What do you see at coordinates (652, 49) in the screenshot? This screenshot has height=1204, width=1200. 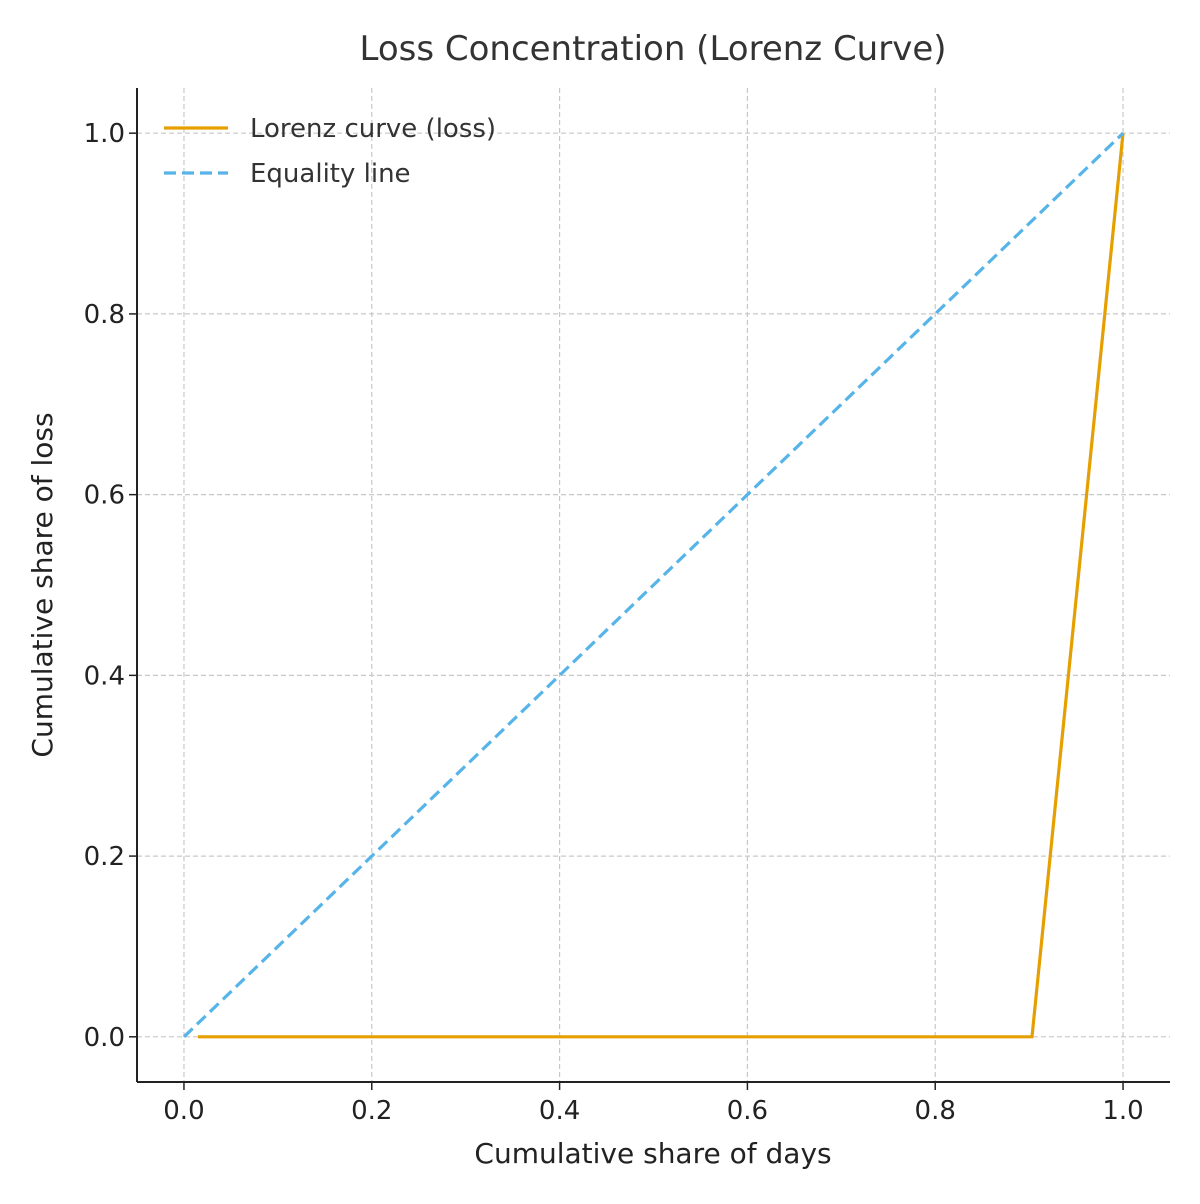 I see `chart-title: Loss Concentration (Lorenz Curve)` at bounding box center [652, 49].